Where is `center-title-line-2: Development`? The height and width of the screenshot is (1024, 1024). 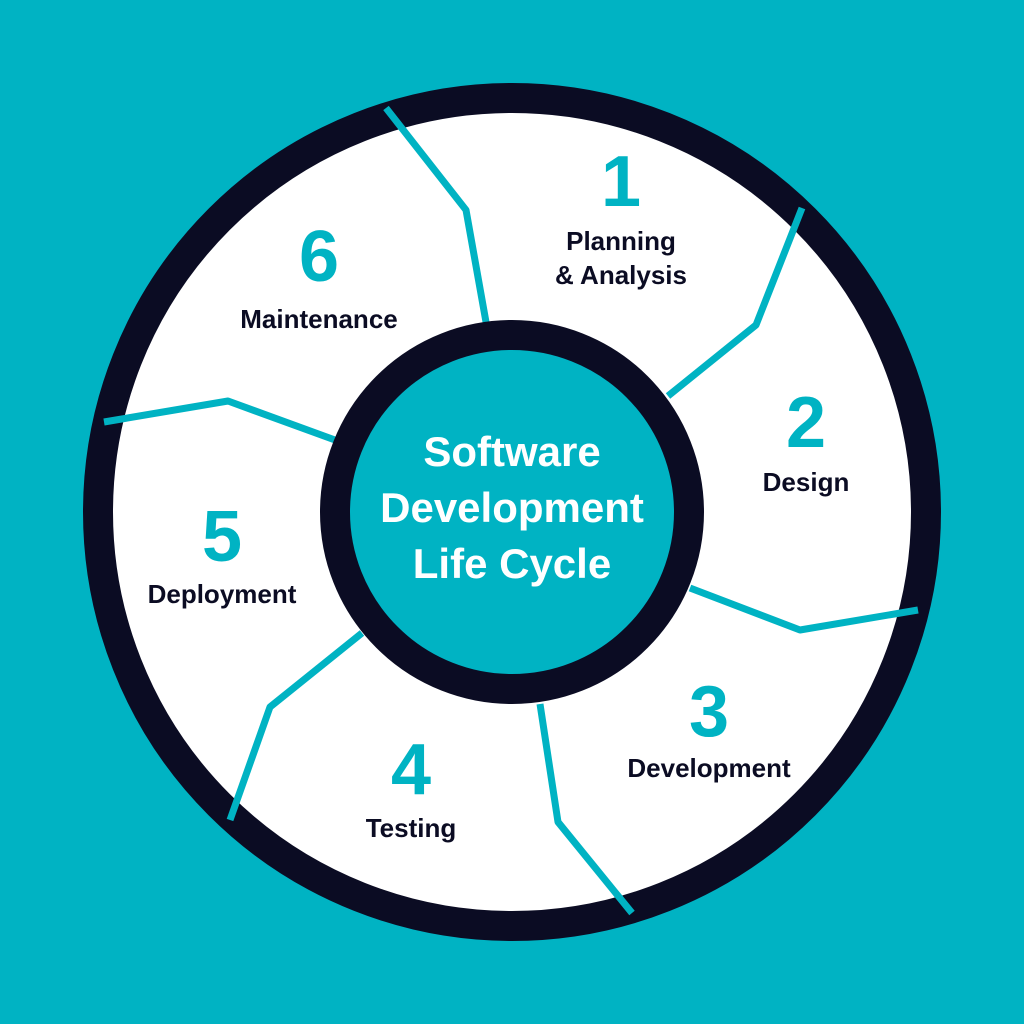 center-title-line-2: Development is located at coordinates (512, 507).